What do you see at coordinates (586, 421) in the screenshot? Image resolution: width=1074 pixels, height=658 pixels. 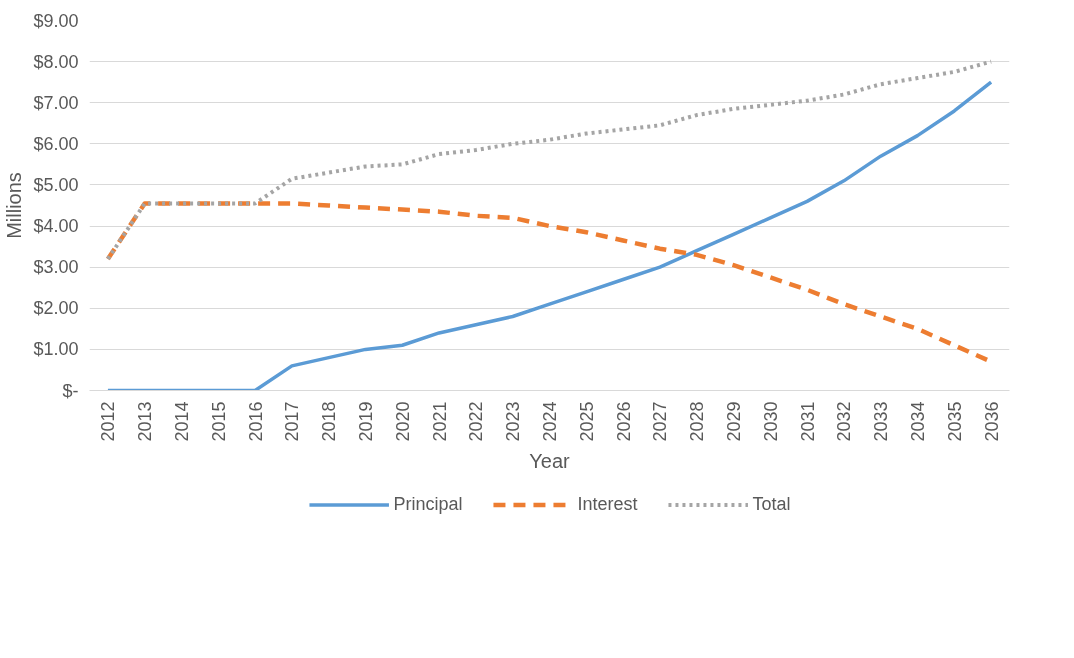 I see `x-tick-label: 2025` at bounding box center [586, 421].